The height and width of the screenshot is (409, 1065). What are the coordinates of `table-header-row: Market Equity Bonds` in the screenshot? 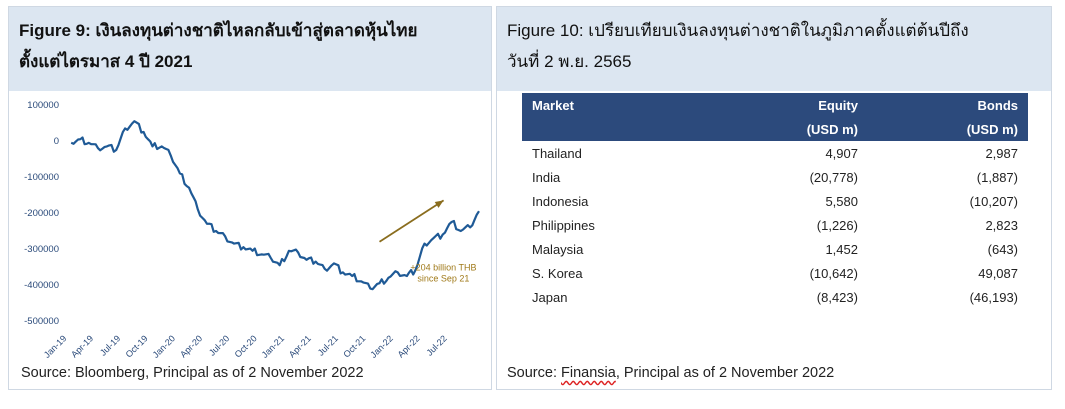 It's located at (775, 105).